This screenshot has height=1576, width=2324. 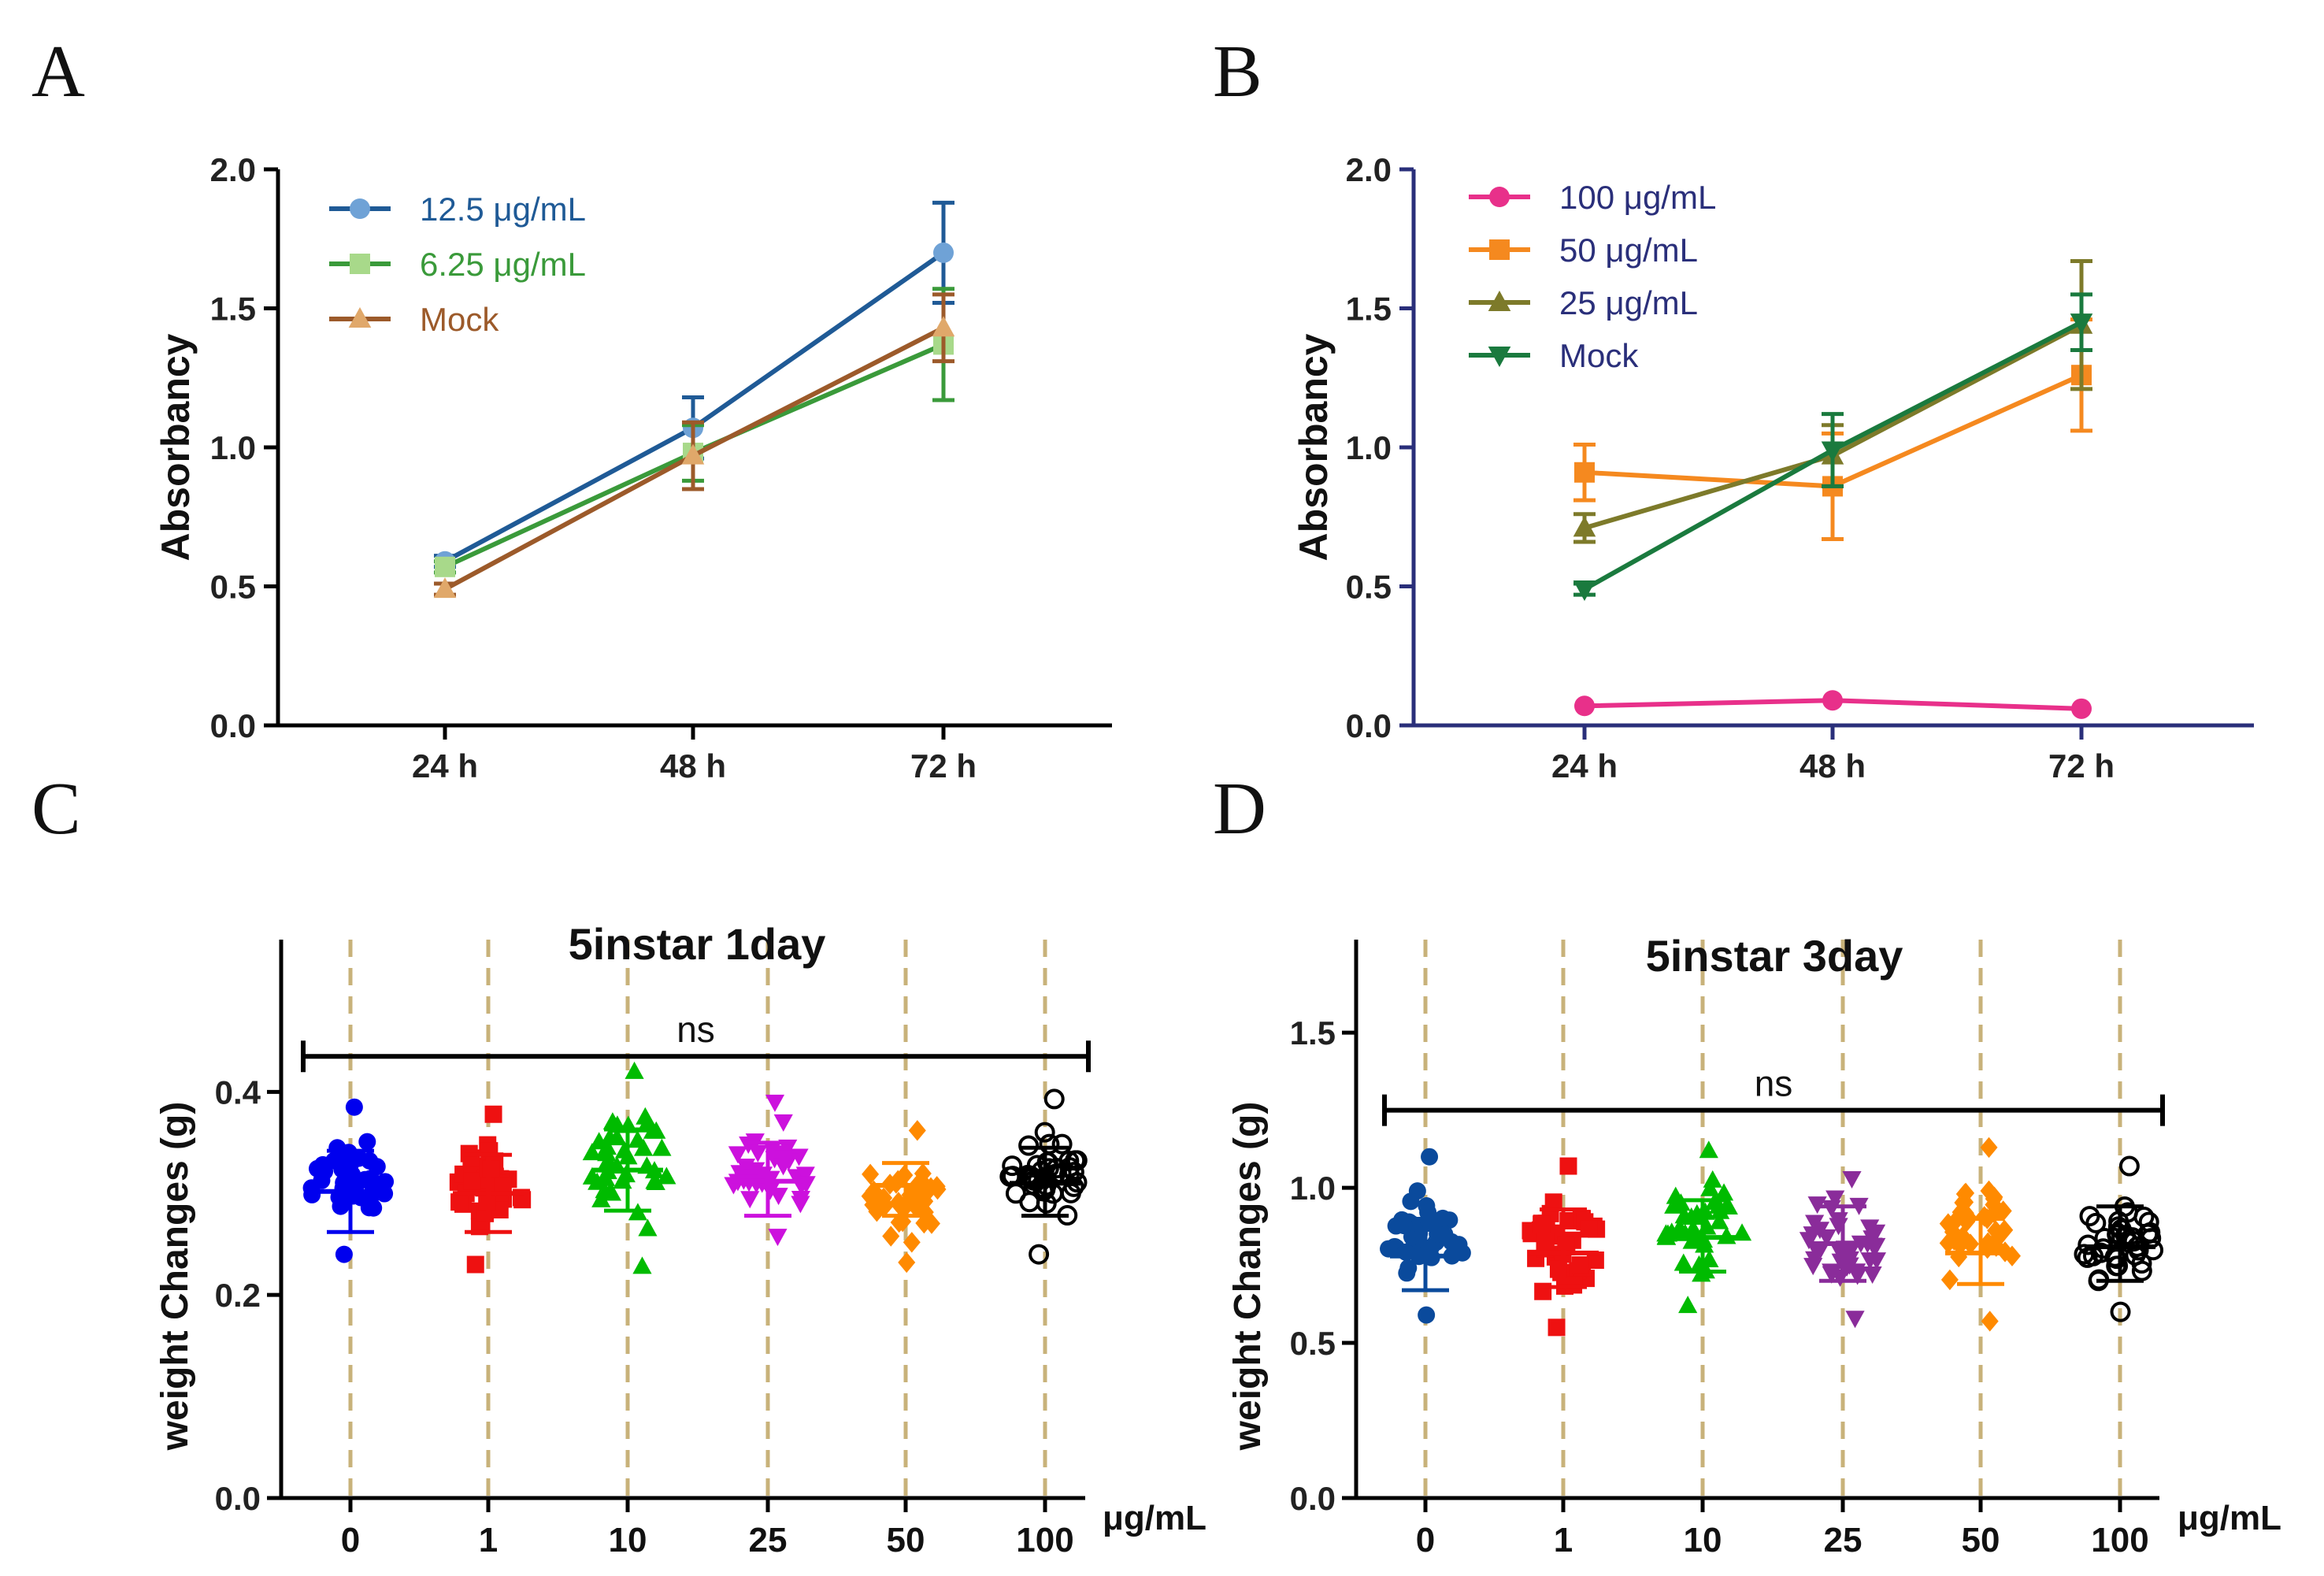 I want to click on x-tick-label: 10, so click(x=1703, y=1540).